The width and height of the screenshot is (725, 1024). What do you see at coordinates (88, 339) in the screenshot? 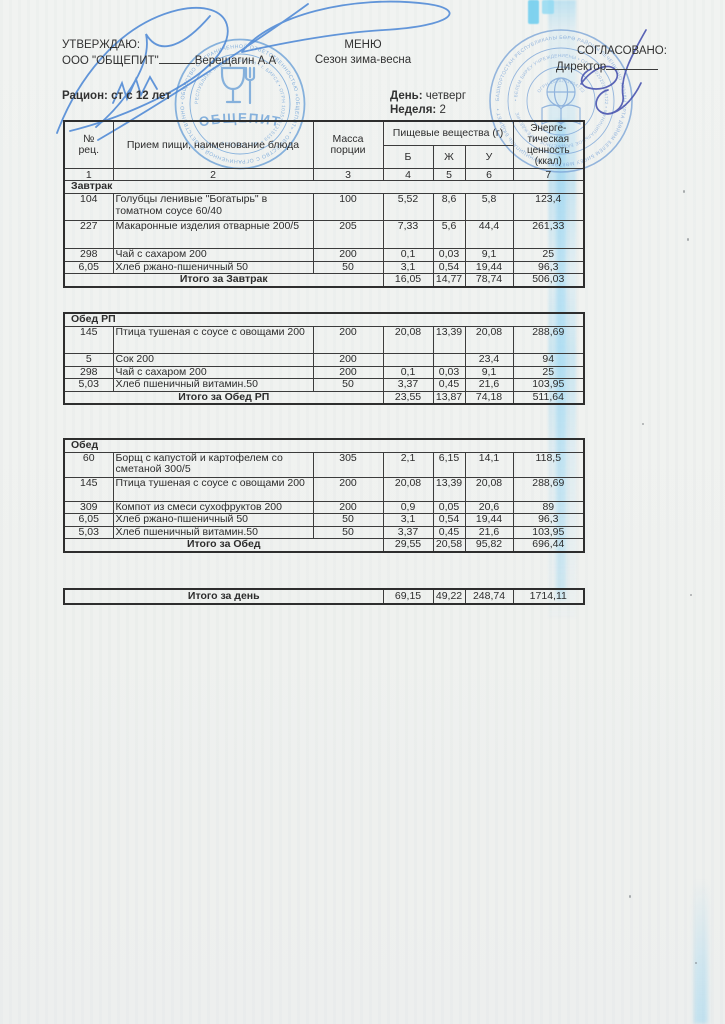
I see `recipe-number: 145` at bounding box center [88, 339].